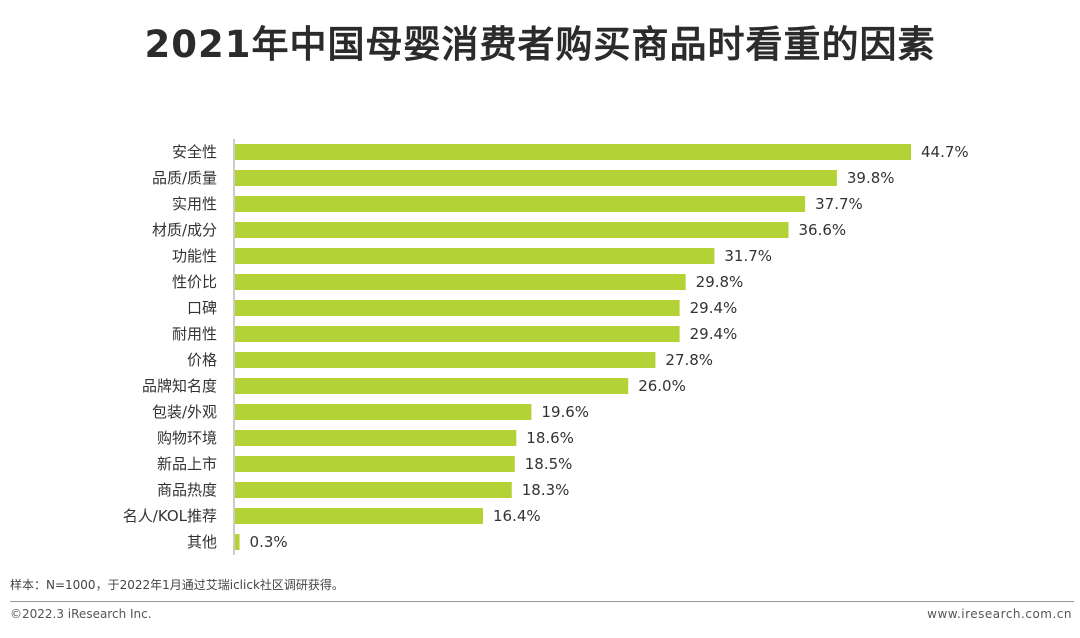  I want to click on sample-note: 样本：N=1000，于2022年1月通过艾瑞iclick社区调研获得。, so click(177, 585).